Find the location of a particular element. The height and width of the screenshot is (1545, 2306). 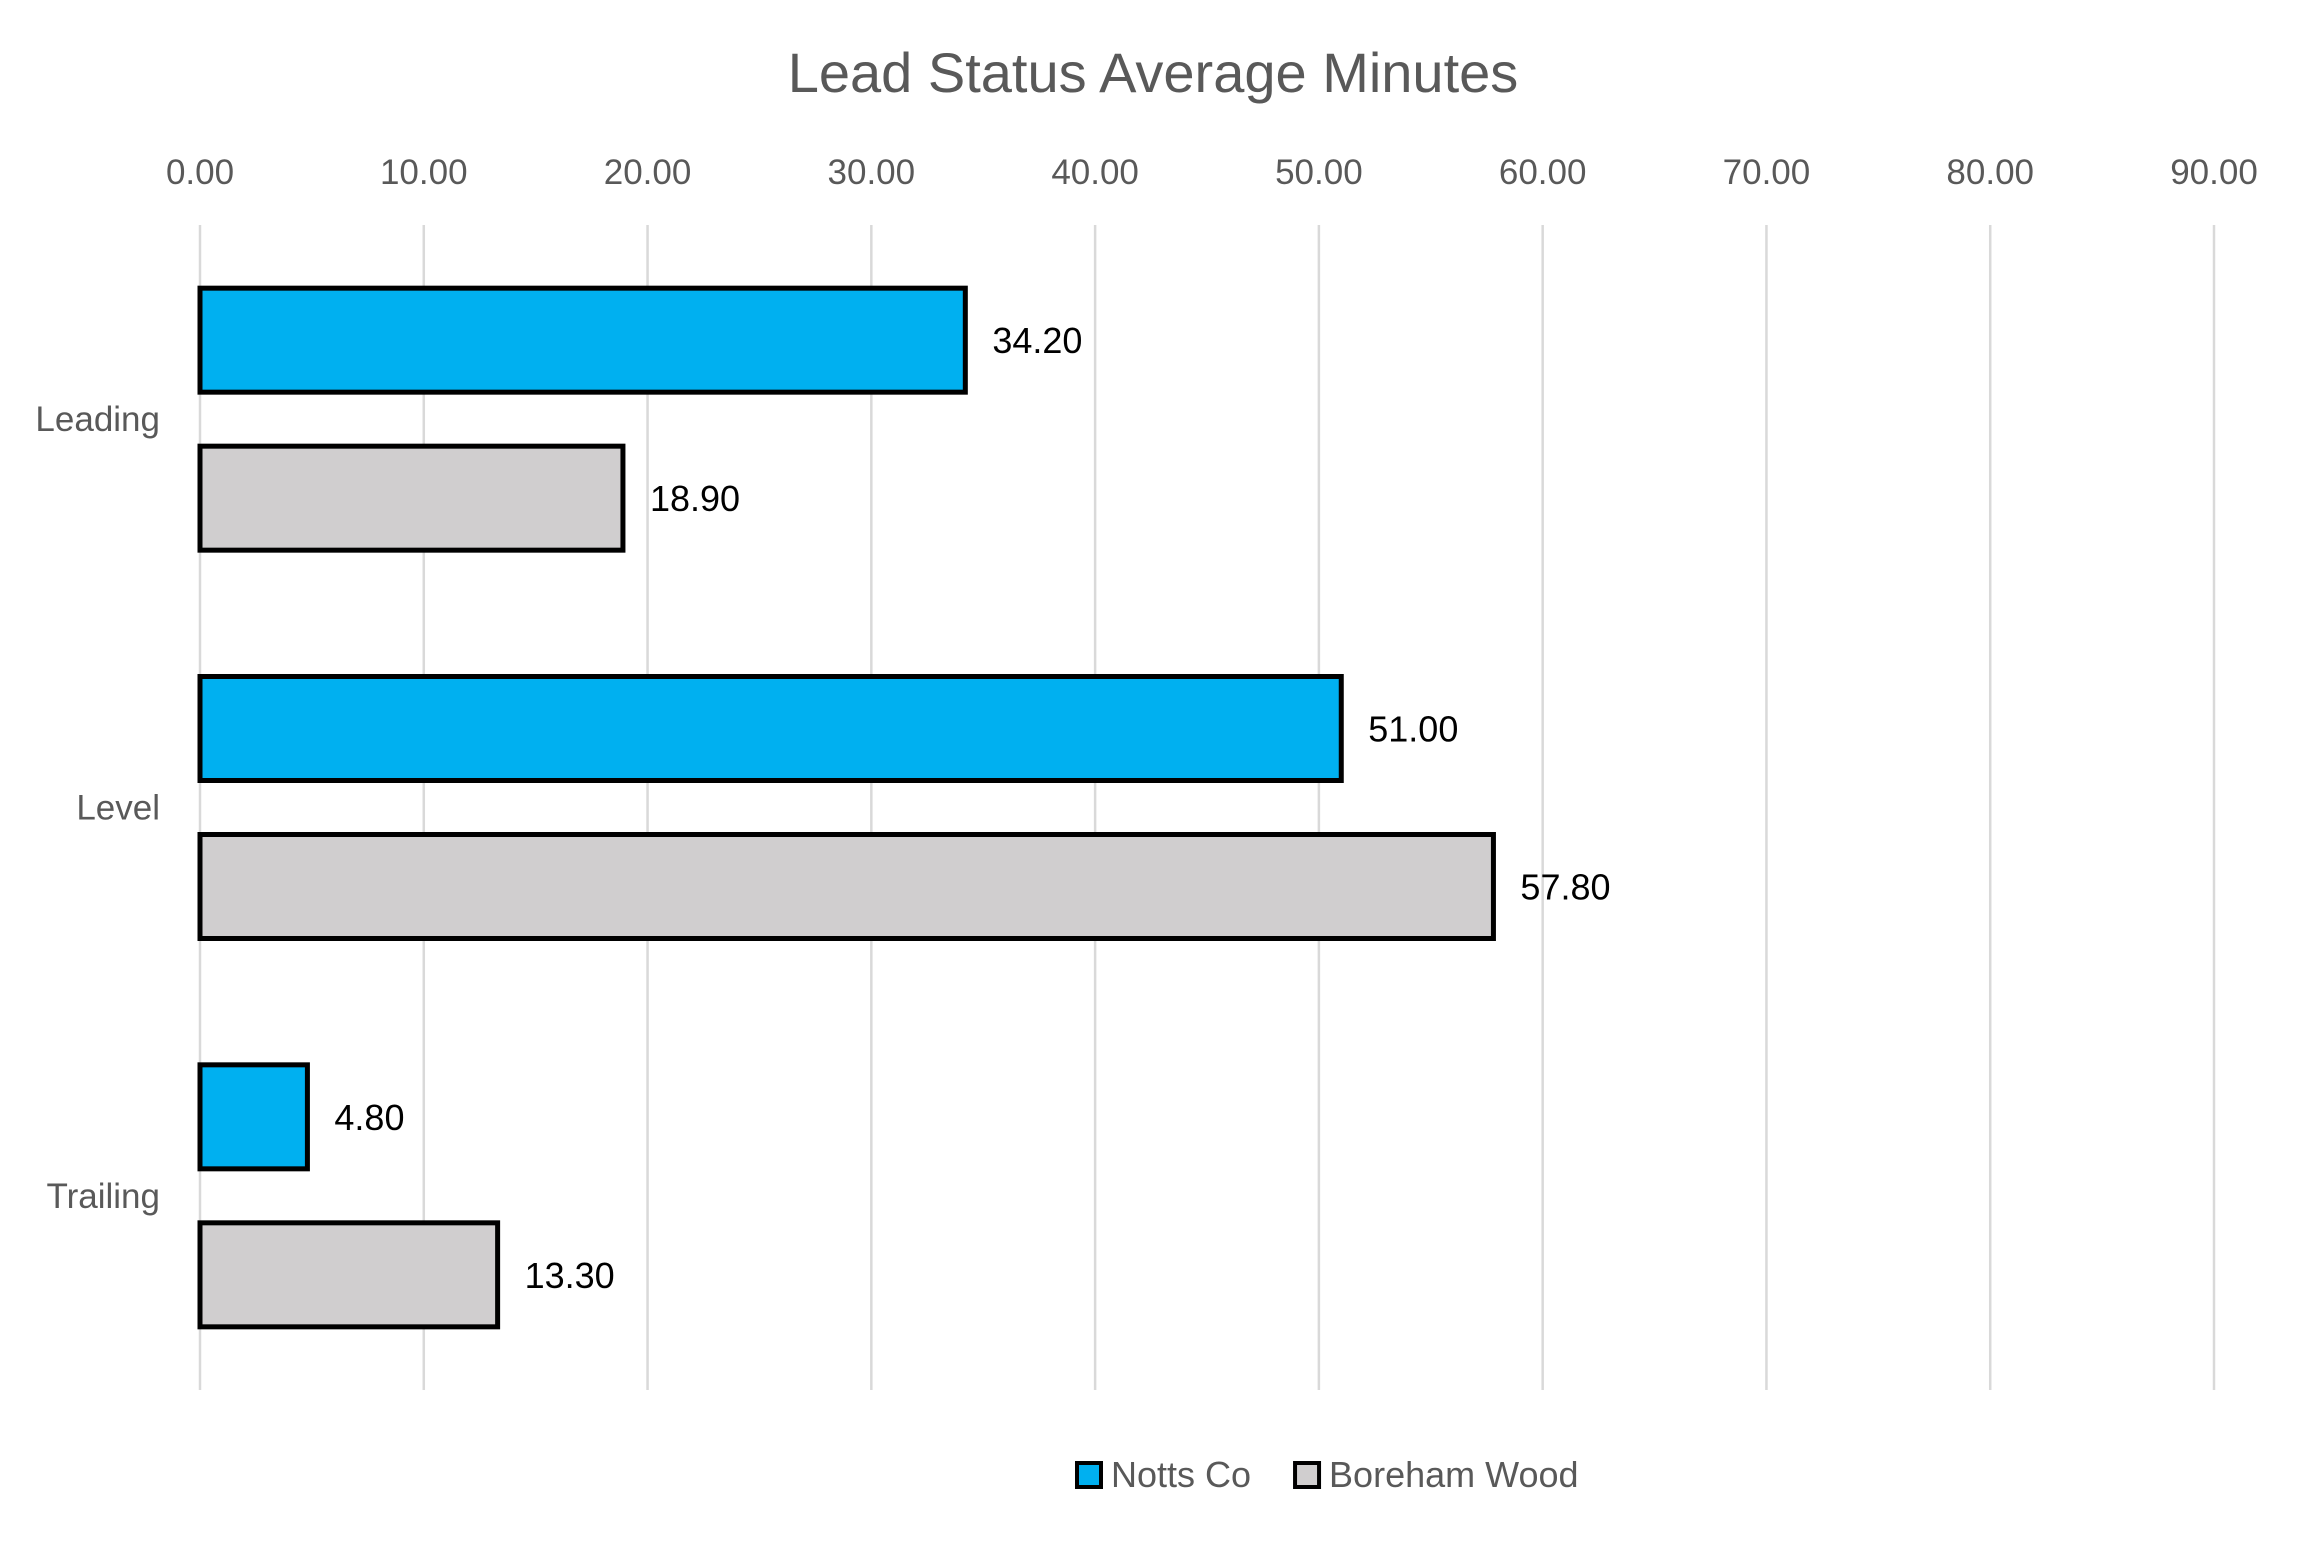

chart-title: Lead Status Average Minutes is located at coordinates (1153, 72).